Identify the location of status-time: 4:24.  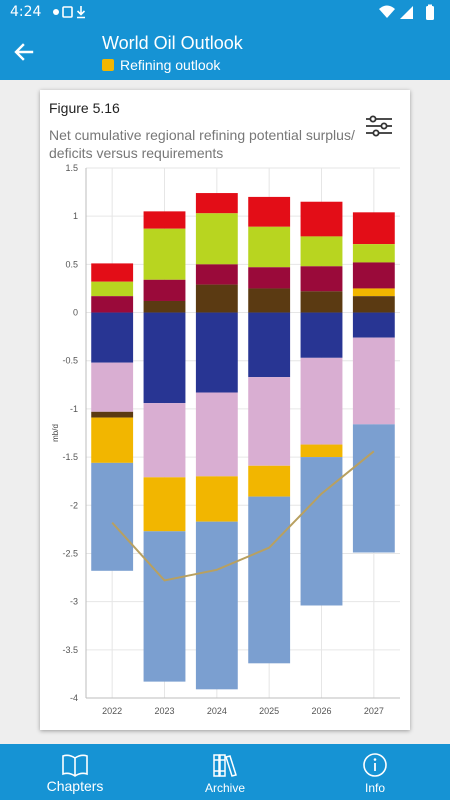
(26, 12).